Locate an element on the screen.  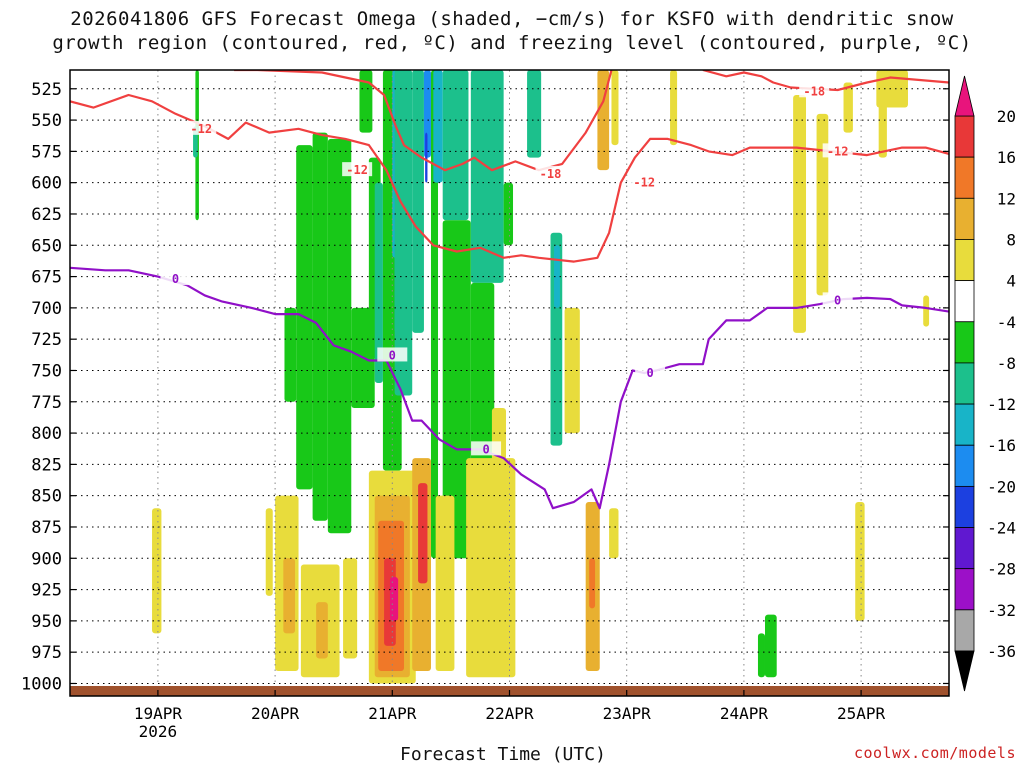
y-tick-label: 675 is located at coordinates (46, 278).